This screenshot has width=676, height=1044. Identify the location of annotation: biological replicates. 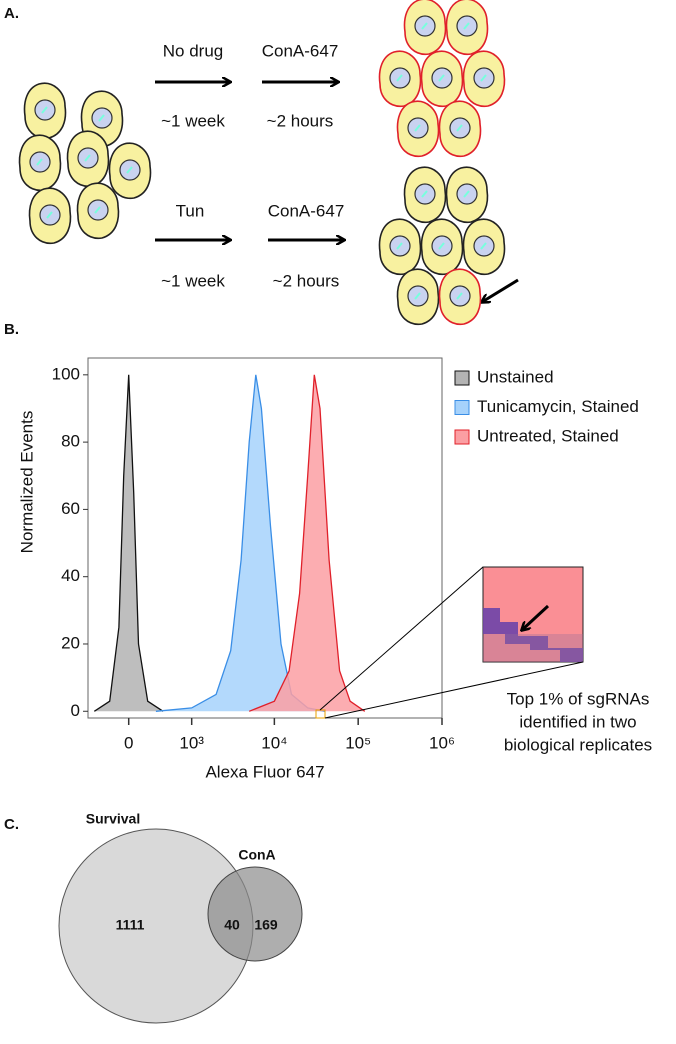
(578, 744).